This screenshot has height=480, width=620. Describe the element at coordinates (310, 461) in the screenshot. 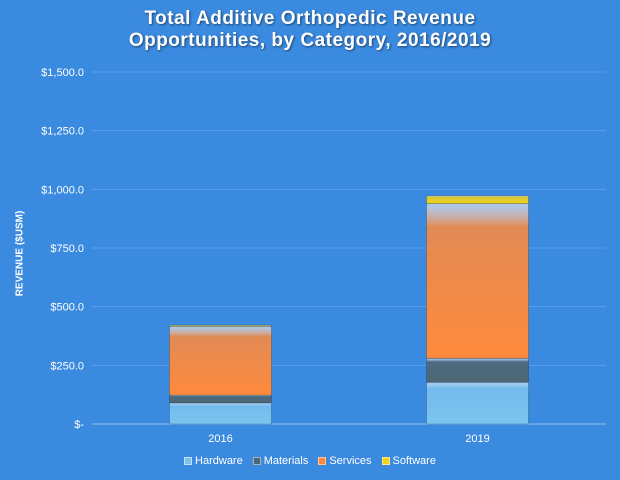

I see `legend: Hardware Materials Services Software` at that location.